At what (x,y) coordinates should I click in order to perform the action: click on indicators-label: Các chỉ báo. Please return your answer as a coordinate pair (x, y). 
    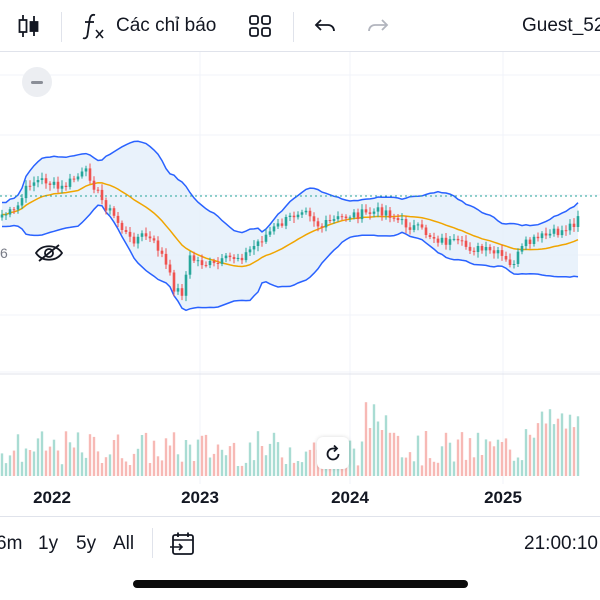
    Looking at the image, I should click on (166, 25).